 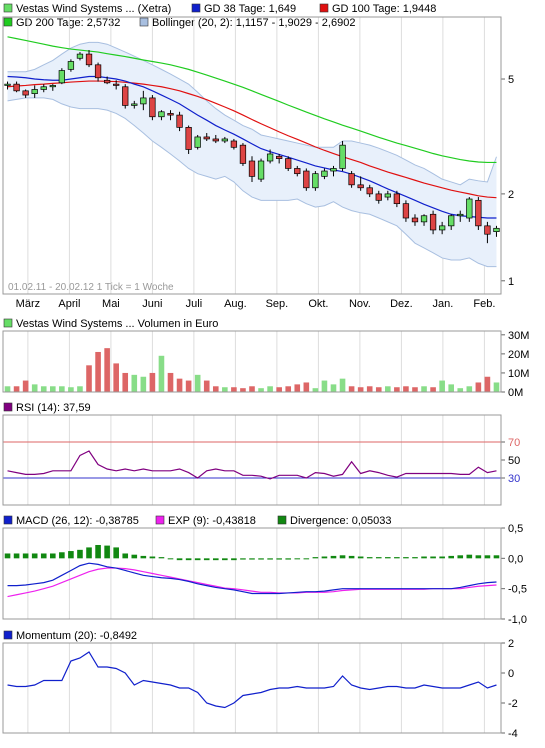 I want to click on y-tick-label: 70, so click(x=514, y=443).